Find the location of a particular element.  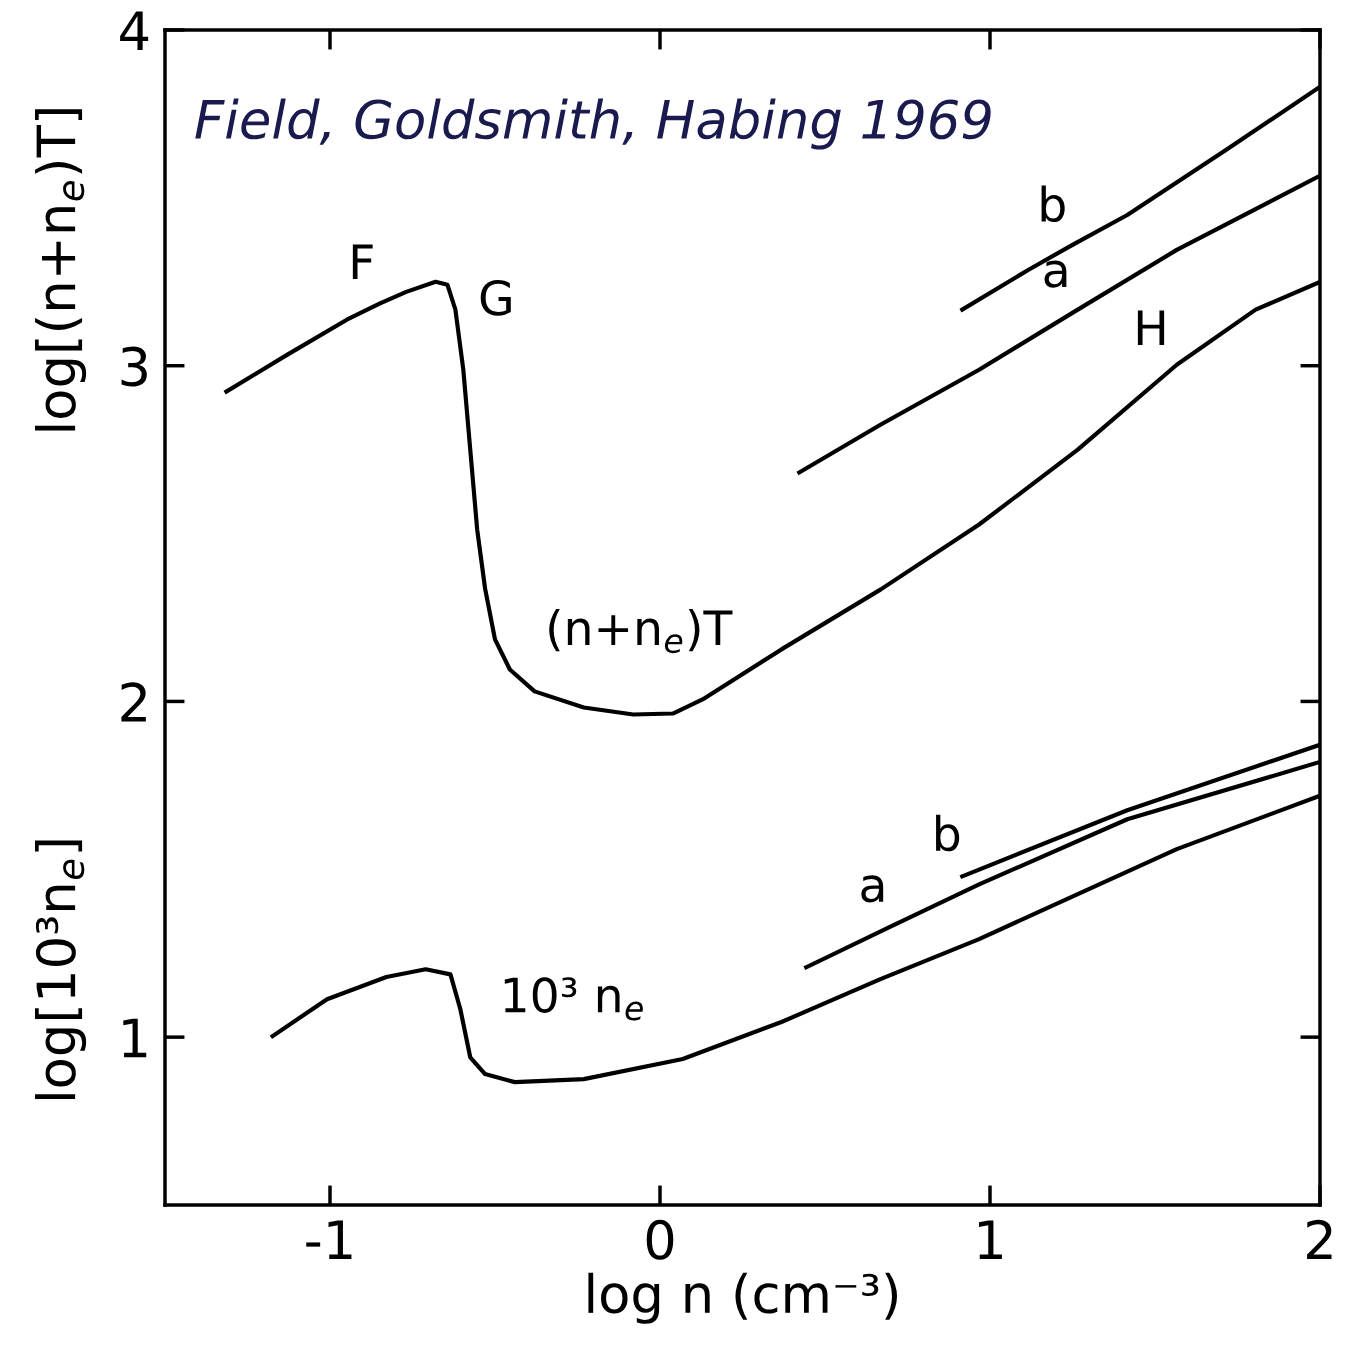

x-axis-title: log n (cm⁻³) is located at coordinates (743, 1298).